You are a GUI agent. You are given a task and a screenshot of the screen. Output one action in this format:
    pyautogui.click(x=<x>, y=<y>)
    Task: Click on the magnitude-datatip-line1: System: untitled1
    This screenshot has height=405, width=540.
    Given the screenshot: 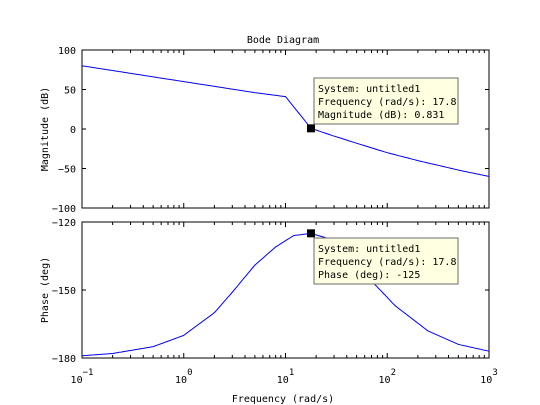 What is the action you would take?
    pyautogui.click(x=369, y=89)
    